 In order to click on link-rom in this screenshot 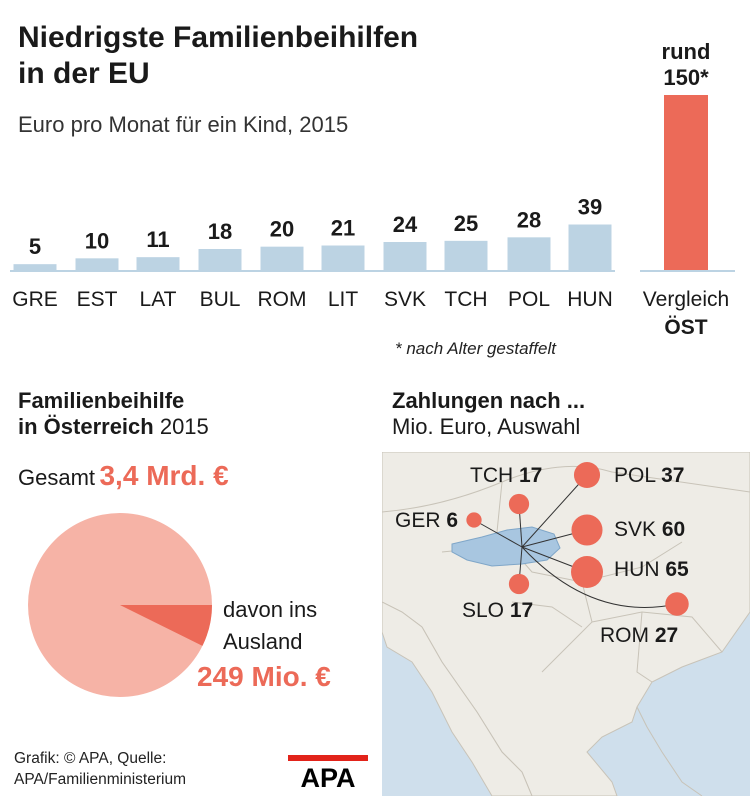, I will do `click(599, 577)`.